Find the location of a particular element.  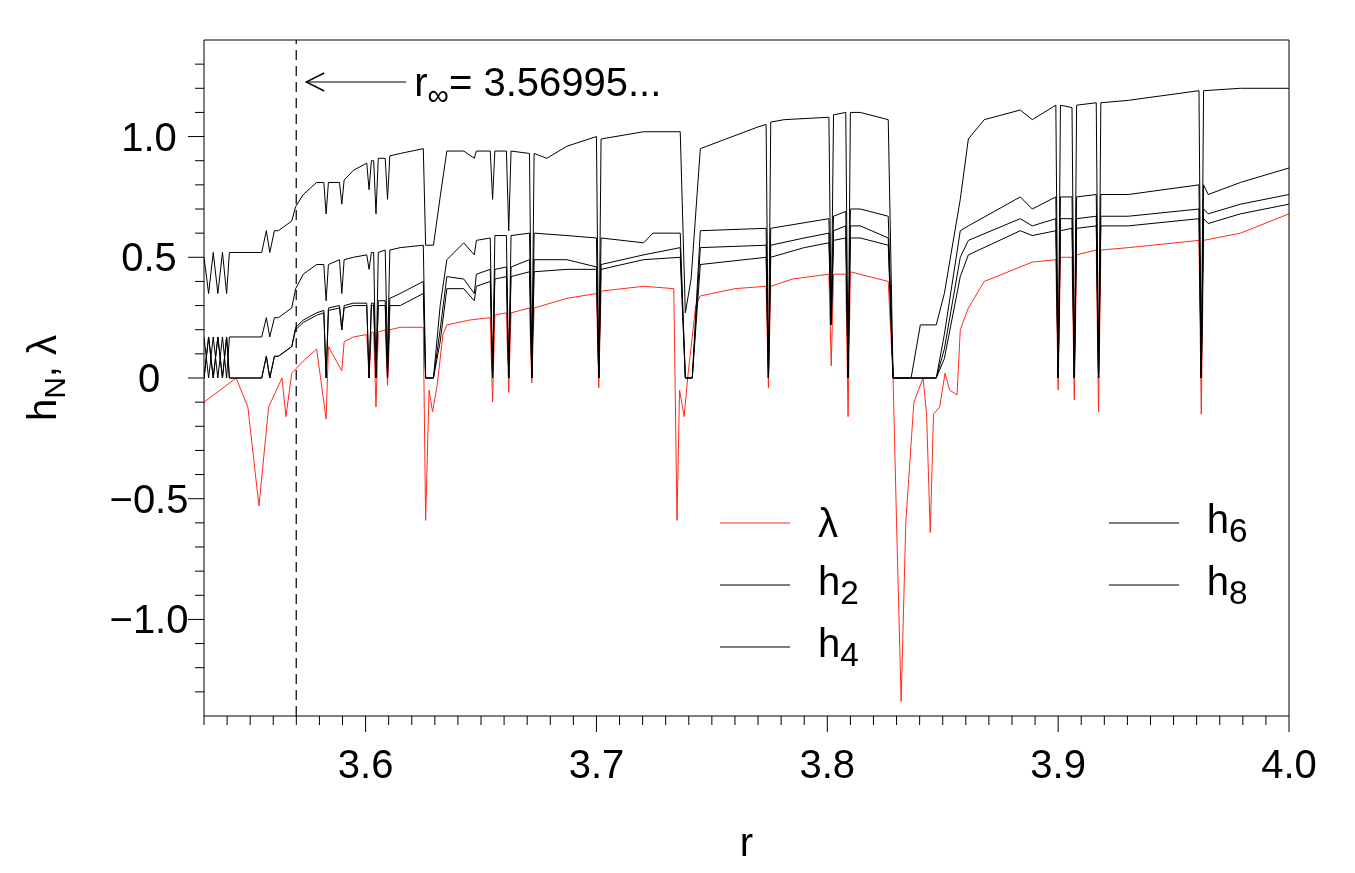

x-axis-title: r is located at coordinates (746, 842).